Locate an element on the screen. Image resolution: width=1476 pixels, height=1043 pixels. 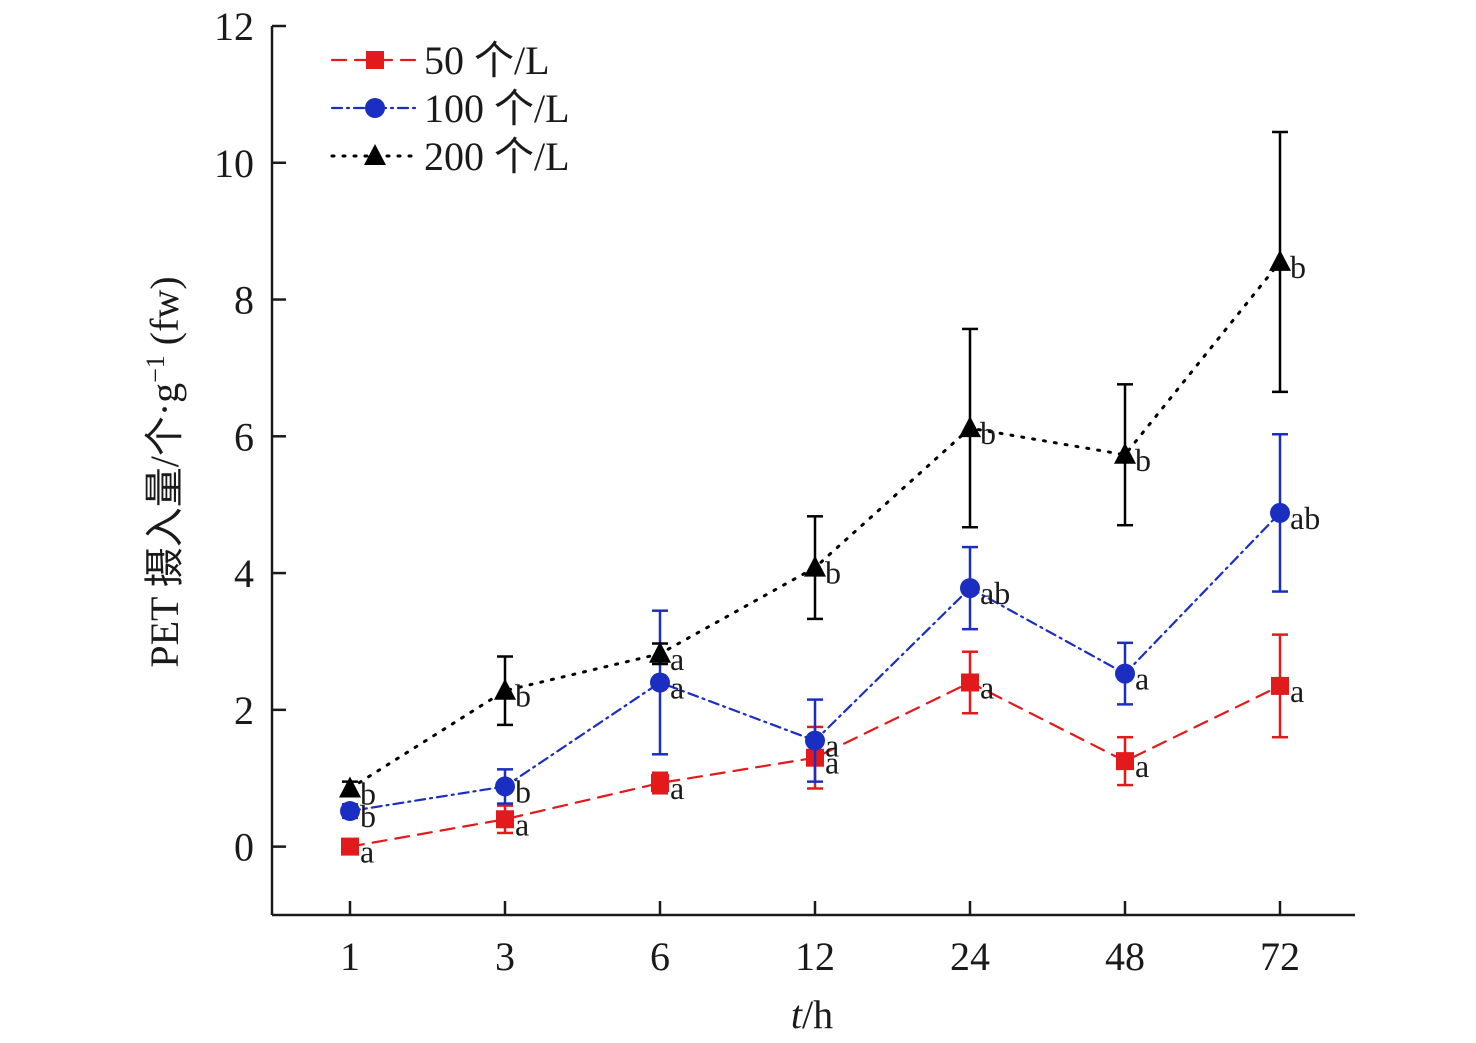
y-tick-label-4: 4 is located at coordinates (244, 573).